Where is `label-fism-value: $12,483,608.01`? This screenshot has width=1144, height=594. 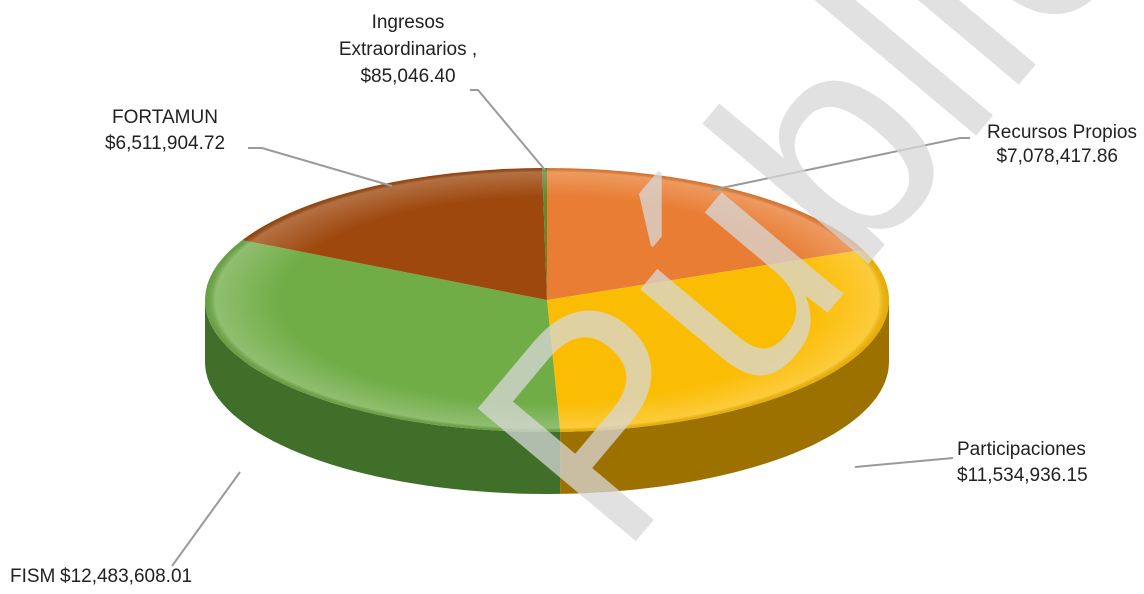
label-fism-value: $12,483,608.01 is located at coordinates (126, 576).